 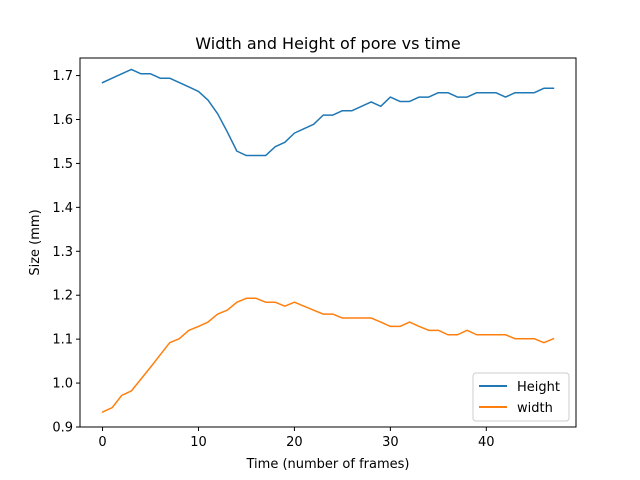 I want to click on legend-label-height: Height, so click(x=538, y=387).